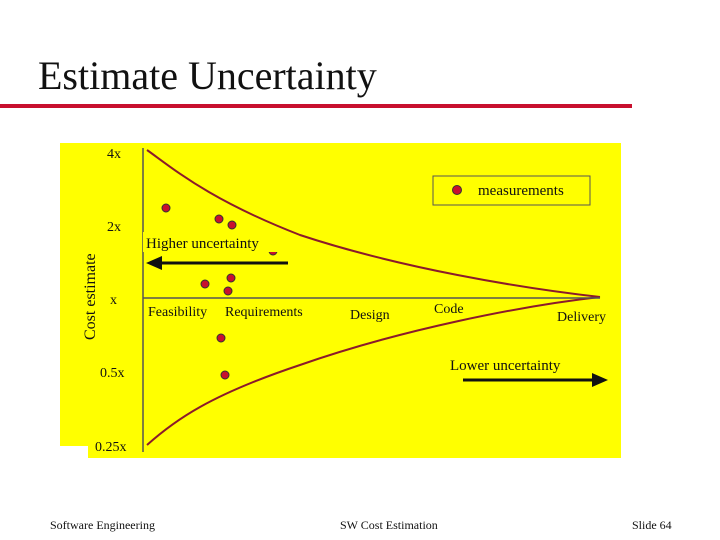 The height and width of the screenshot is (540, 720). Describe the element at coordinates (114, 154) in the screenshot. I see `y-tick-4x: 4x` at that location.